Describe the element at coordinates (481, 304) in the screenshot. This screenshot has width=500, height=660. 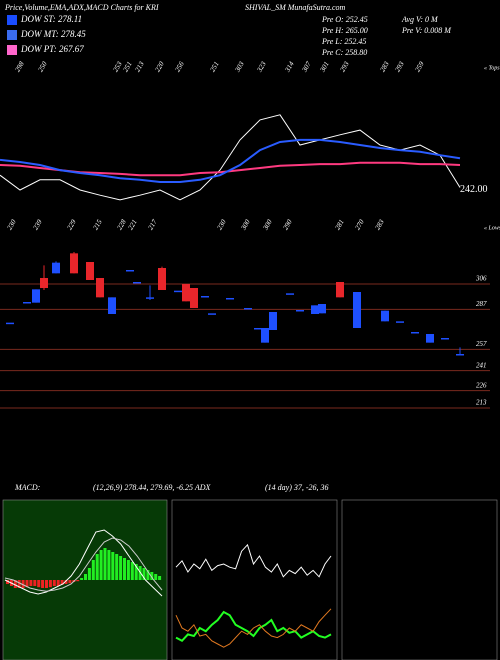
I see `level-label: 287` at that location.